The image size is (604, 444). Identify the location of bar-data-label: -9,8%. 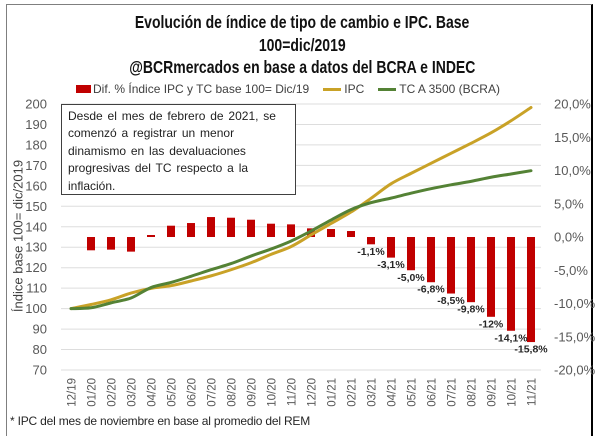
(471, 310).